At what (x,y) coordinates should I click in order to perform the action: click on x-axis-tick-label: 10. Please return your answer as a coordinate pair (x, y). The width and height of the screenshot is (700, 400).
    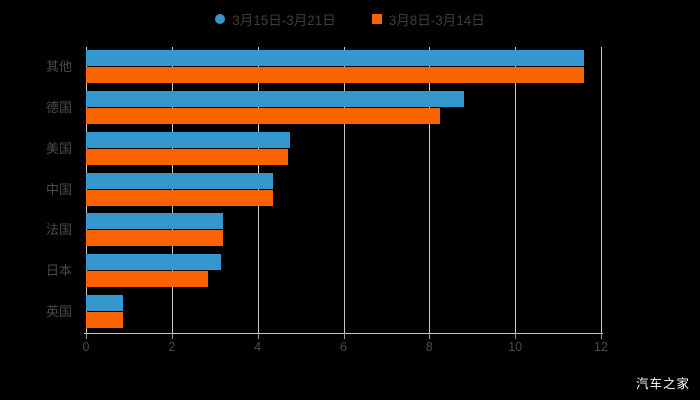
    Looking at the image, I should click on (515, 347).